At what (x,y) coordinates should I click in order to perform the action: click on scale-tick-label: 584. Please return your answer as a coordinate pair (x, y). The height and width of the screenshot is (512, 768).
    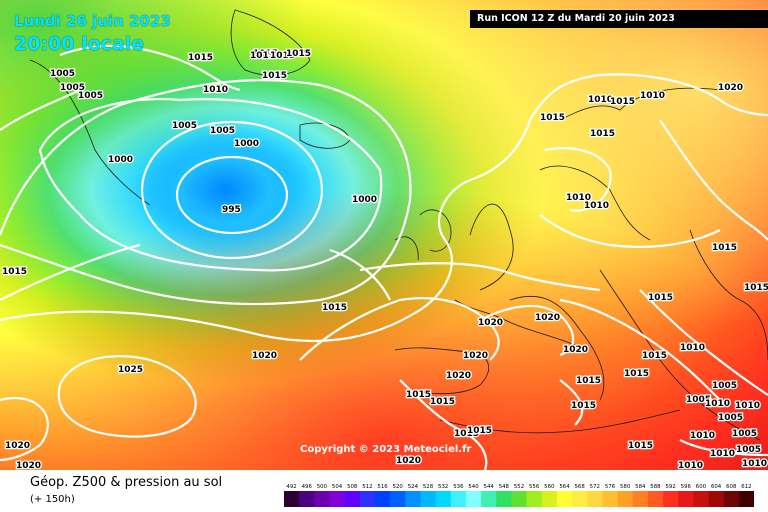
    Looking at the image, I should click on (640, 487).